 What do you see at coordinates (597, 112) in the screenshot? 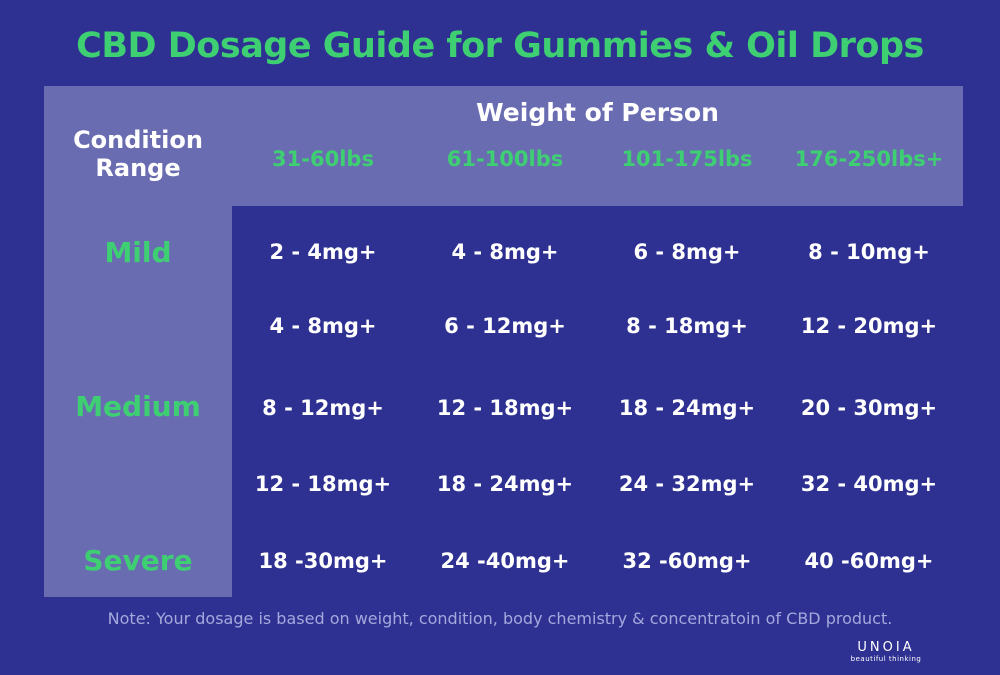
I see `weight-header: Weight of Person` at bounding box center [597, 112].